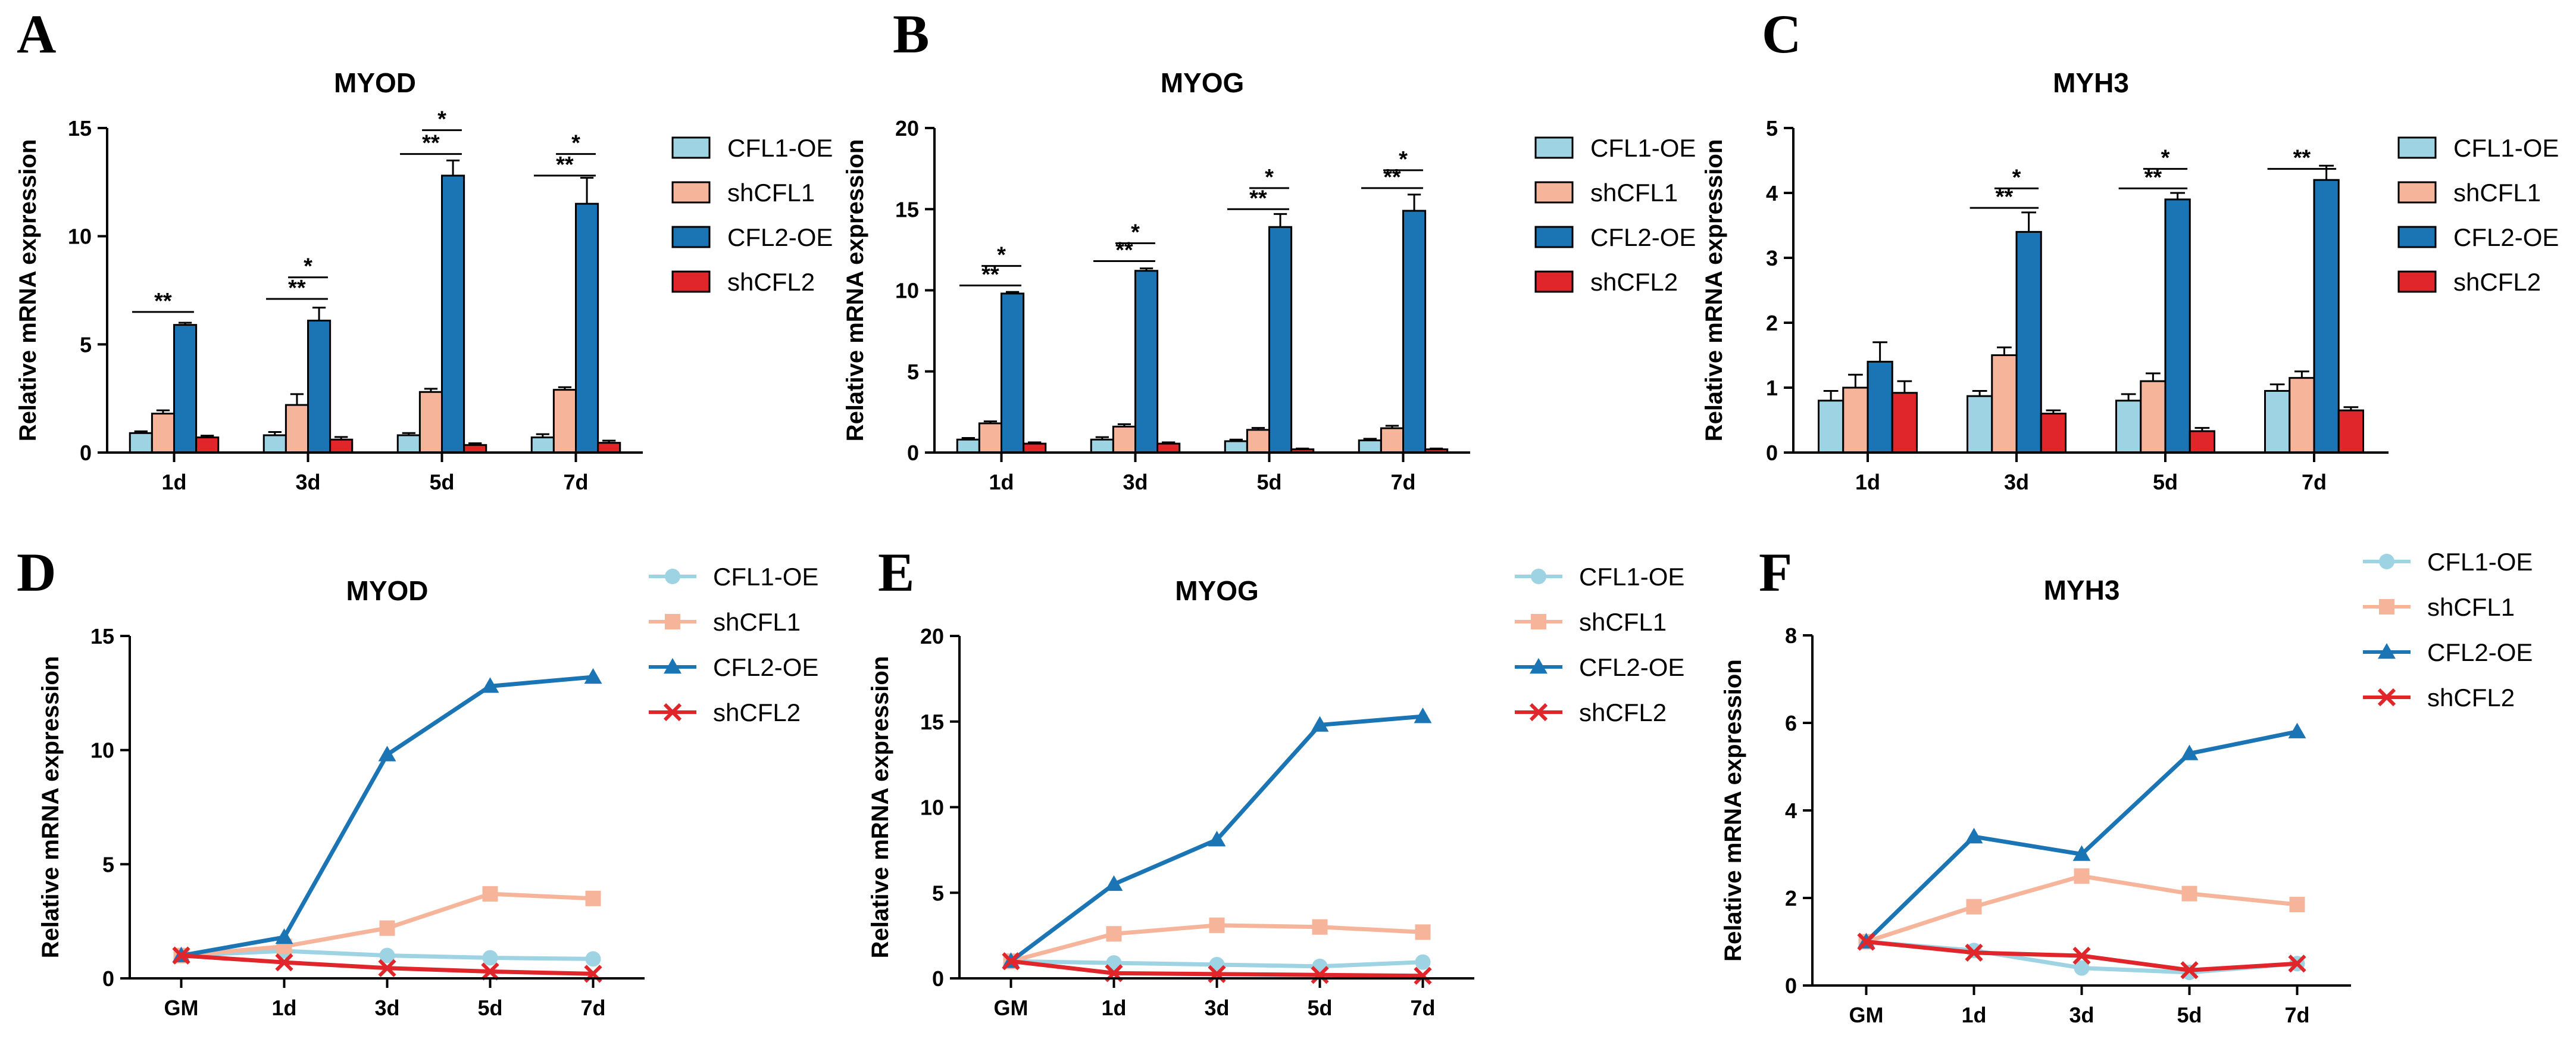 The image size is (2576, 1051). What do you see at coordinates (932, 808) in the screenshot?
I see `panel-e-y-tick-label: 10` at bounding box center [932, 808].